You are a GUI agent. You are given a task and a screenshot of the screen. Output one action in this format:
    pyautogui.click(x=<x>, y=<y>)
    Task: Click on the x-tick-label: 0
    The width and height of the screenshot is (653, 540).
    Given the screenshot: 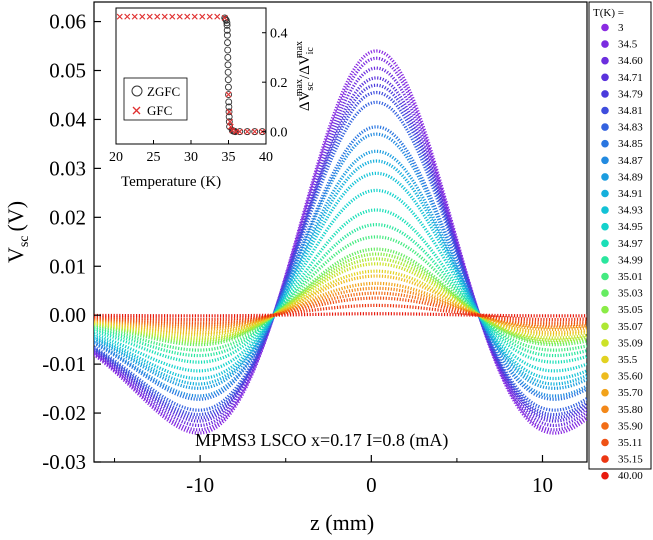 What is the action you would take?
    pyautogui.click(x=371, y=485)
    